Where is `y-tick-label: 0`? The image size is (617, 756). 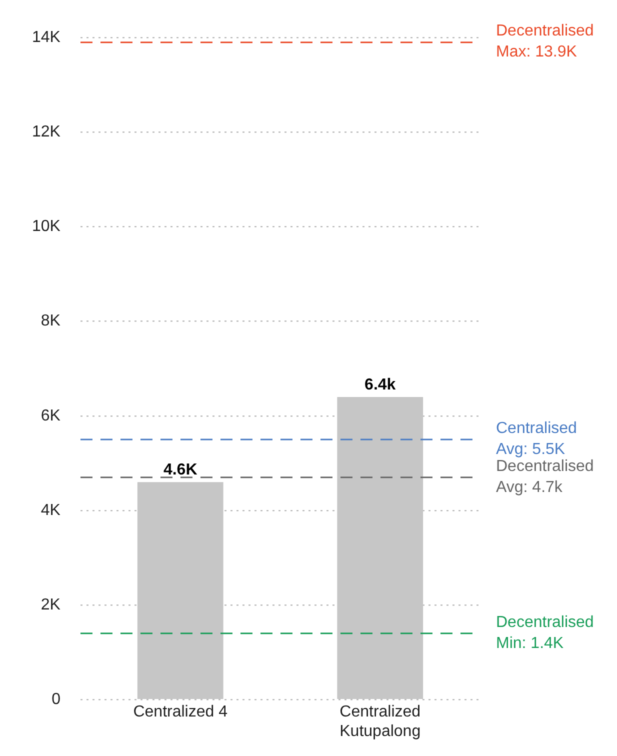 y-tick-label: 0 is located at coordinates (56, 699).